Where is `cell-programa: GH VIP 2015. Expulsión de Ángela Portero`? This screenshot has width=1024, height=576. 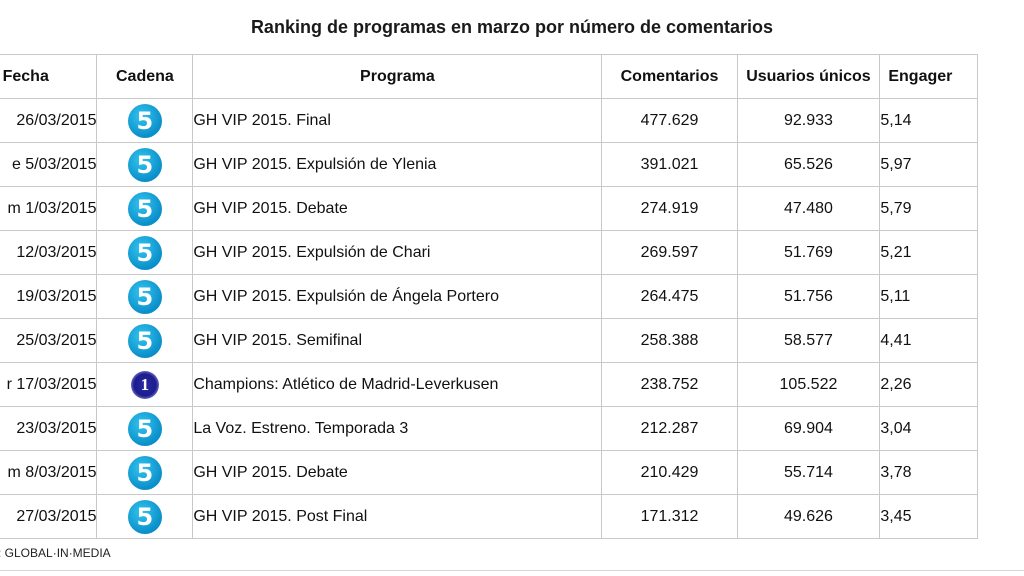
cell-programa: GH VIP 2015. Expulsión de Ángela Portero is located at coordinates (397, 296).